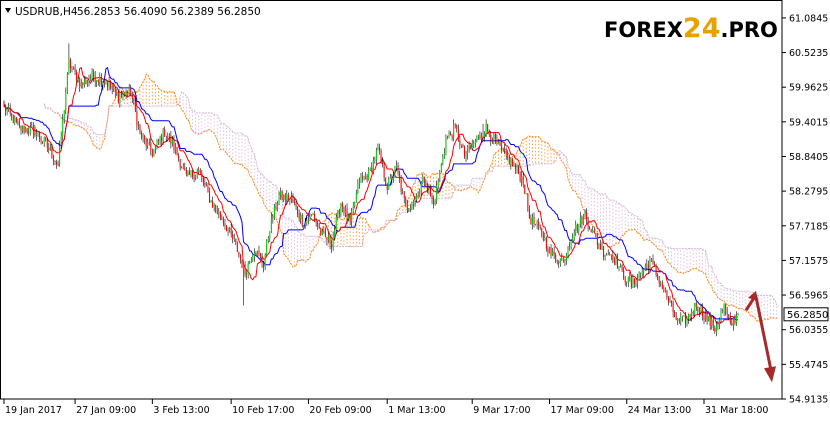 The width and height of the screenshot is (830, 424). What do you see at coordinates (806, 314) in the screenshot?
I see `current-price-marker: 56.2850` at bounding box center [806, 314].